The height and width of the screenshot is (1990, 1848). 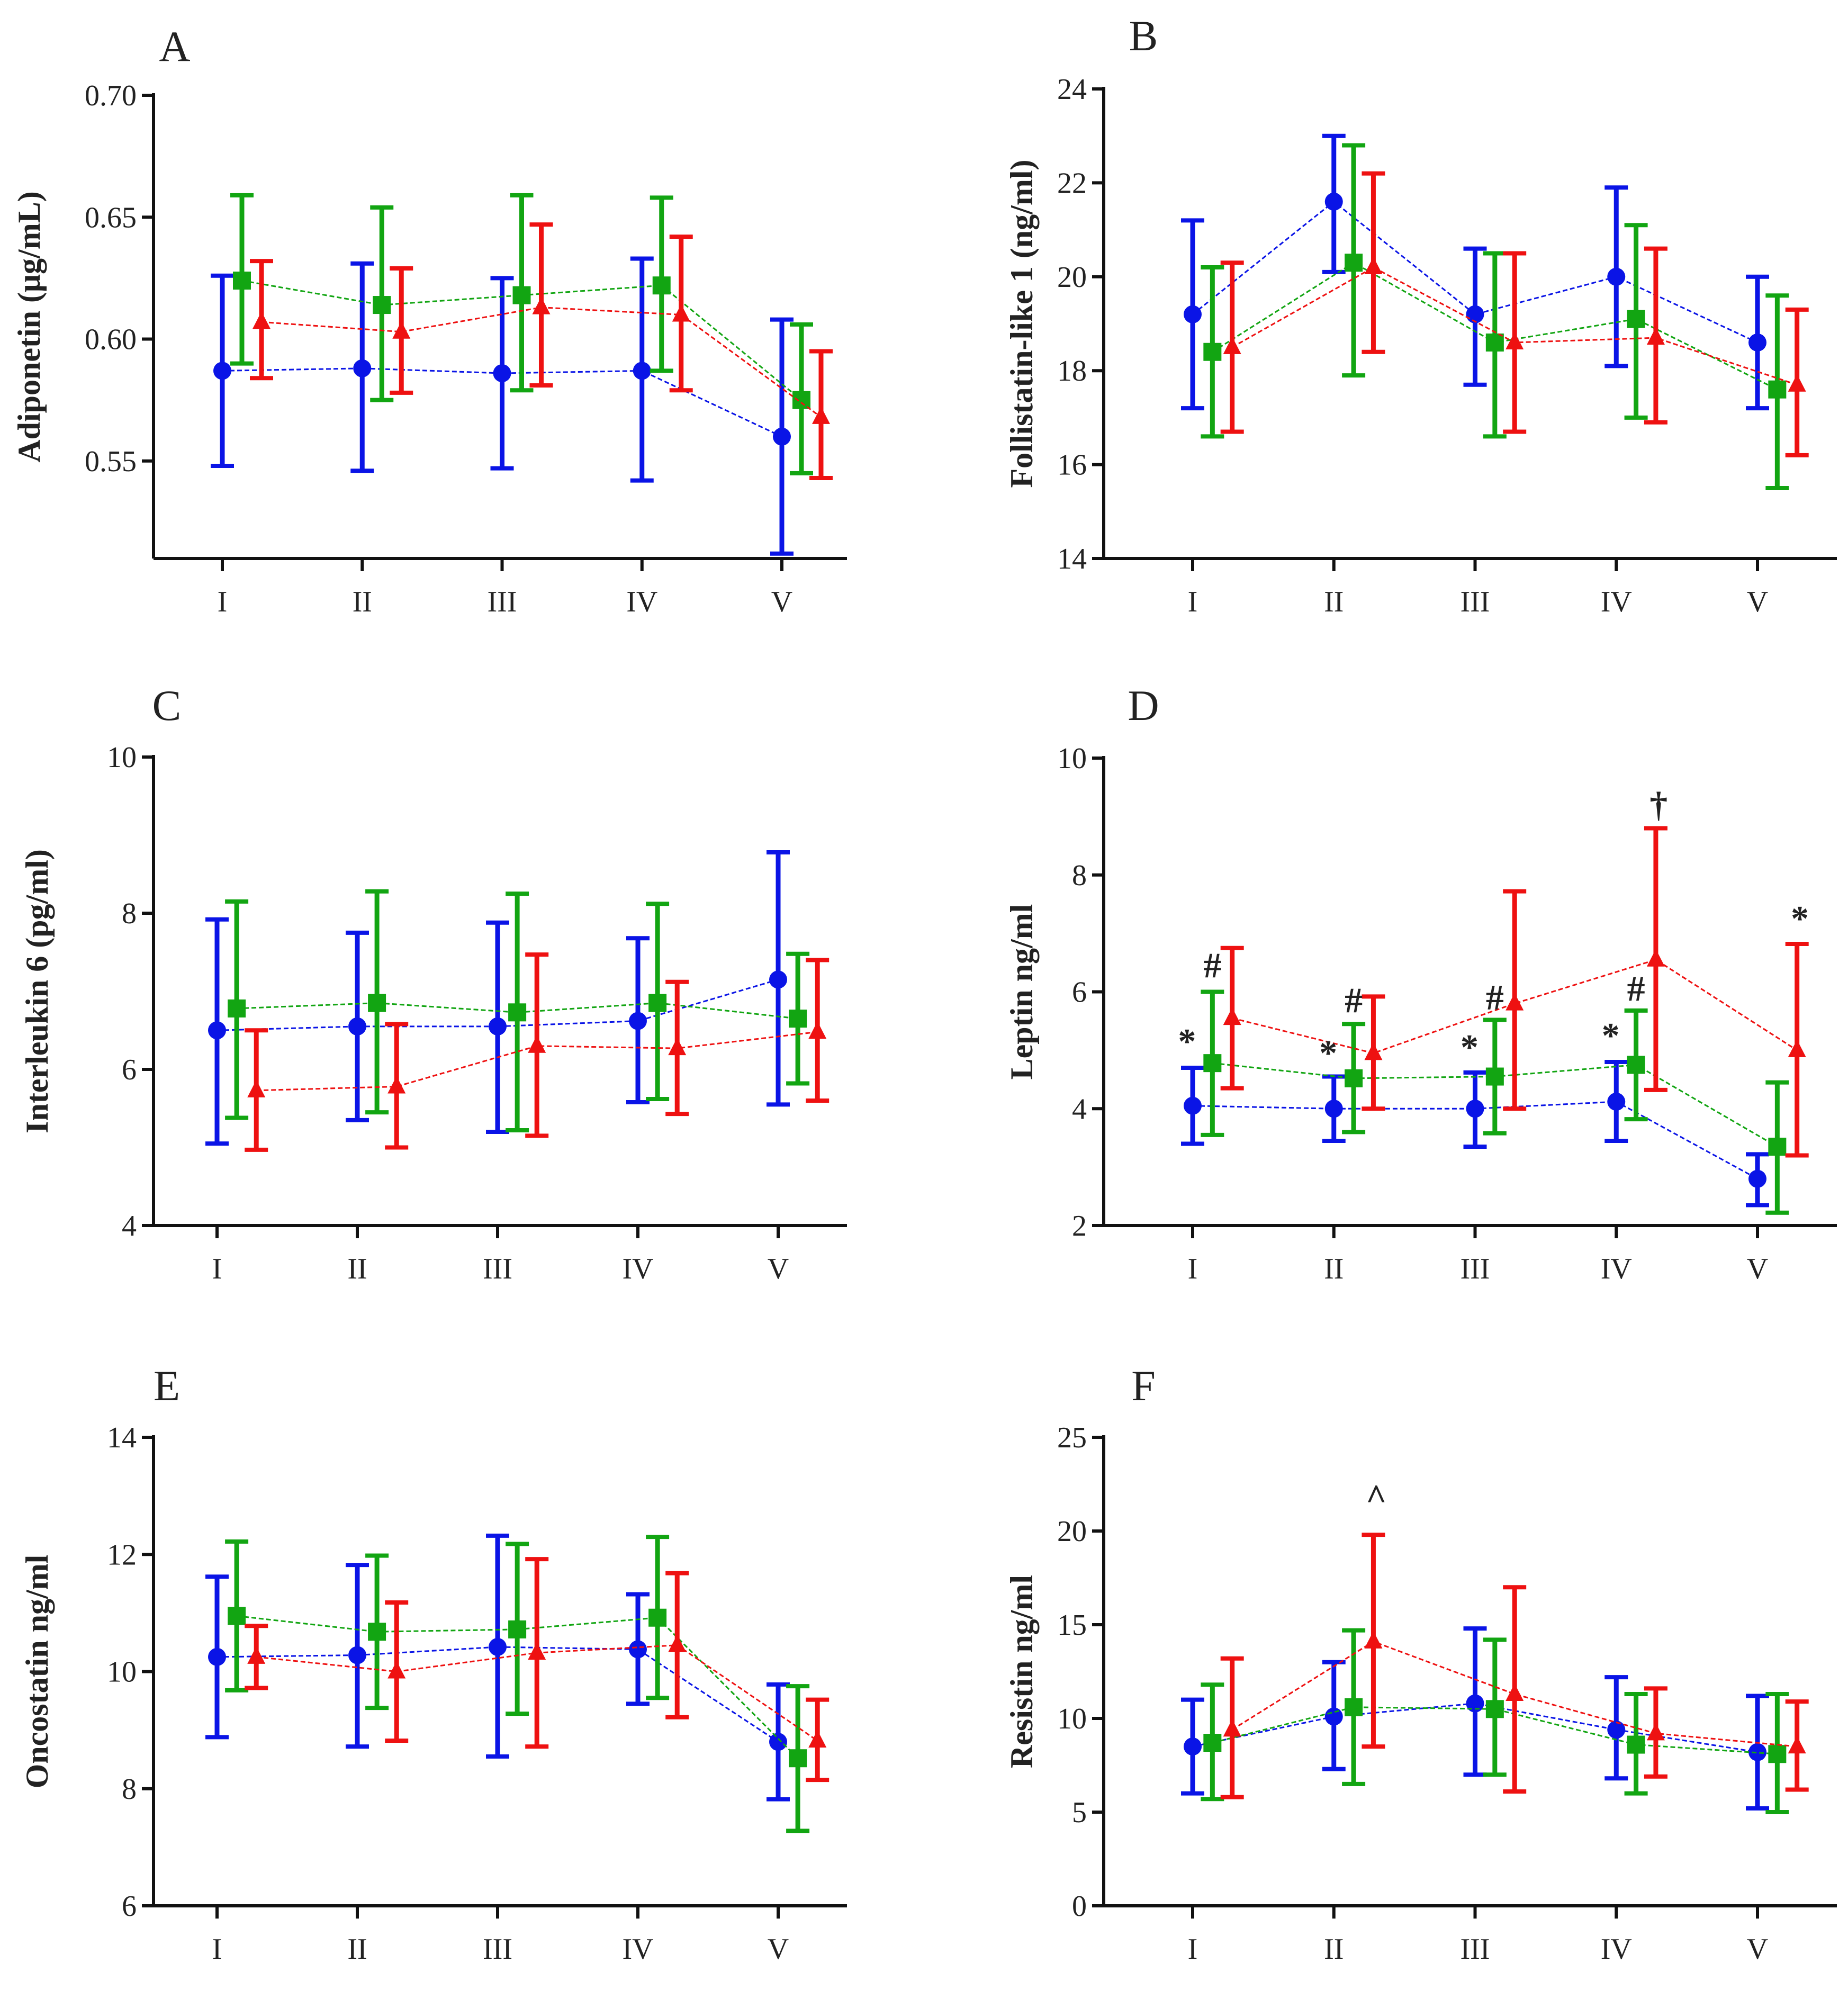 What do you see at coordinates (1143, 705) in the screenshot?
I see `panel-letter: D` at bounding box center [1143, 705].